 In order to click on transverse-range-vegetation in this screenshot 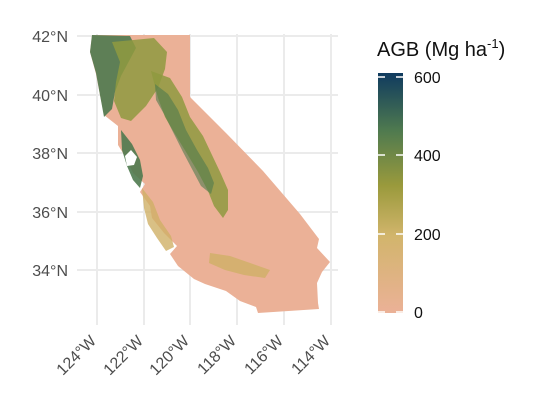, I will do `click(239, 265)`.